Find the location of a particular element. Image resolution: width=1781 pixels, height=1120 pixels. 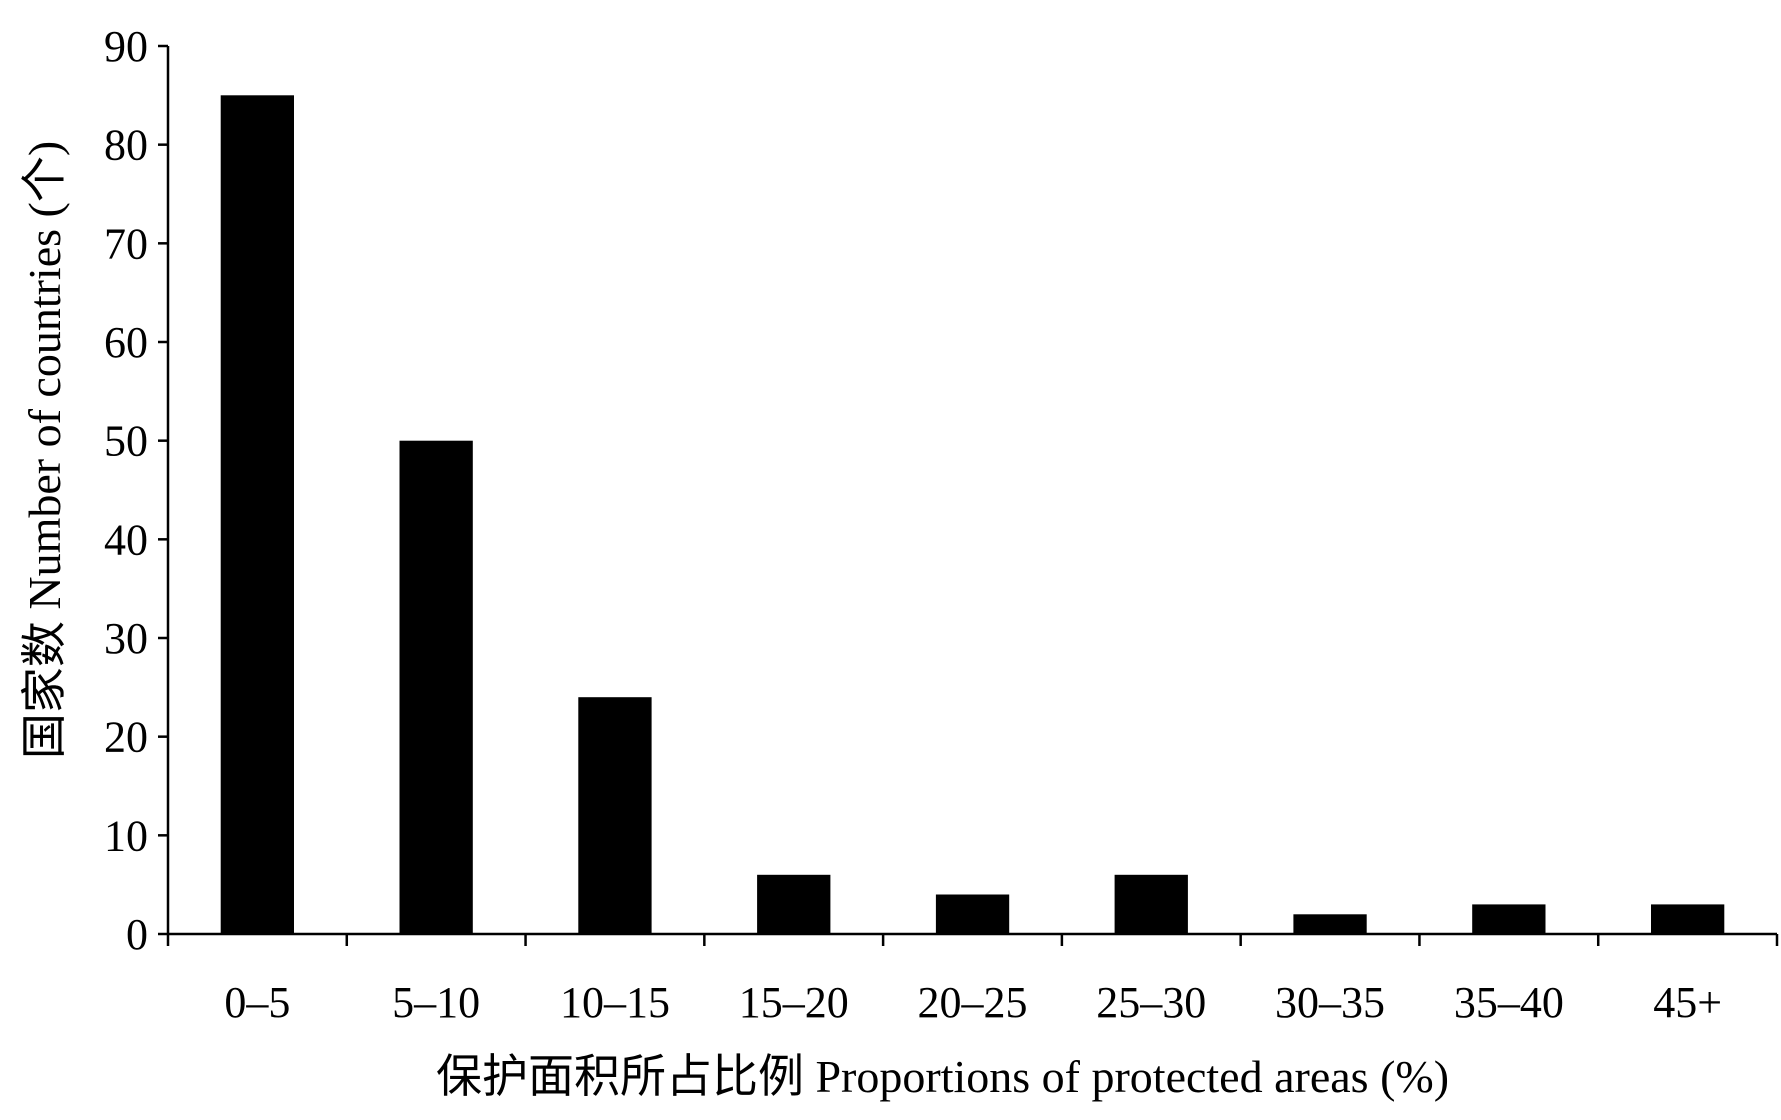

x-tick-label-4: 20–25 is located at coordinates (973, 1002).